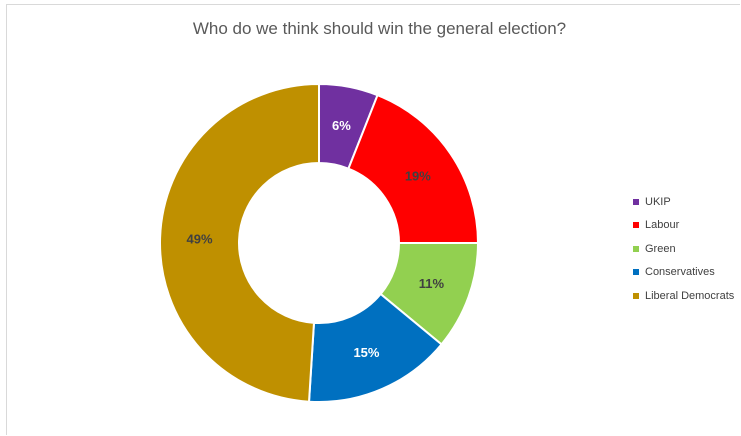 Image resolution: width=741 pixels, height=436 pixels. Describe the element at coordinates (636, 295) in the screenshot. I see `legend-swatch-liberal-democrats` at that location.